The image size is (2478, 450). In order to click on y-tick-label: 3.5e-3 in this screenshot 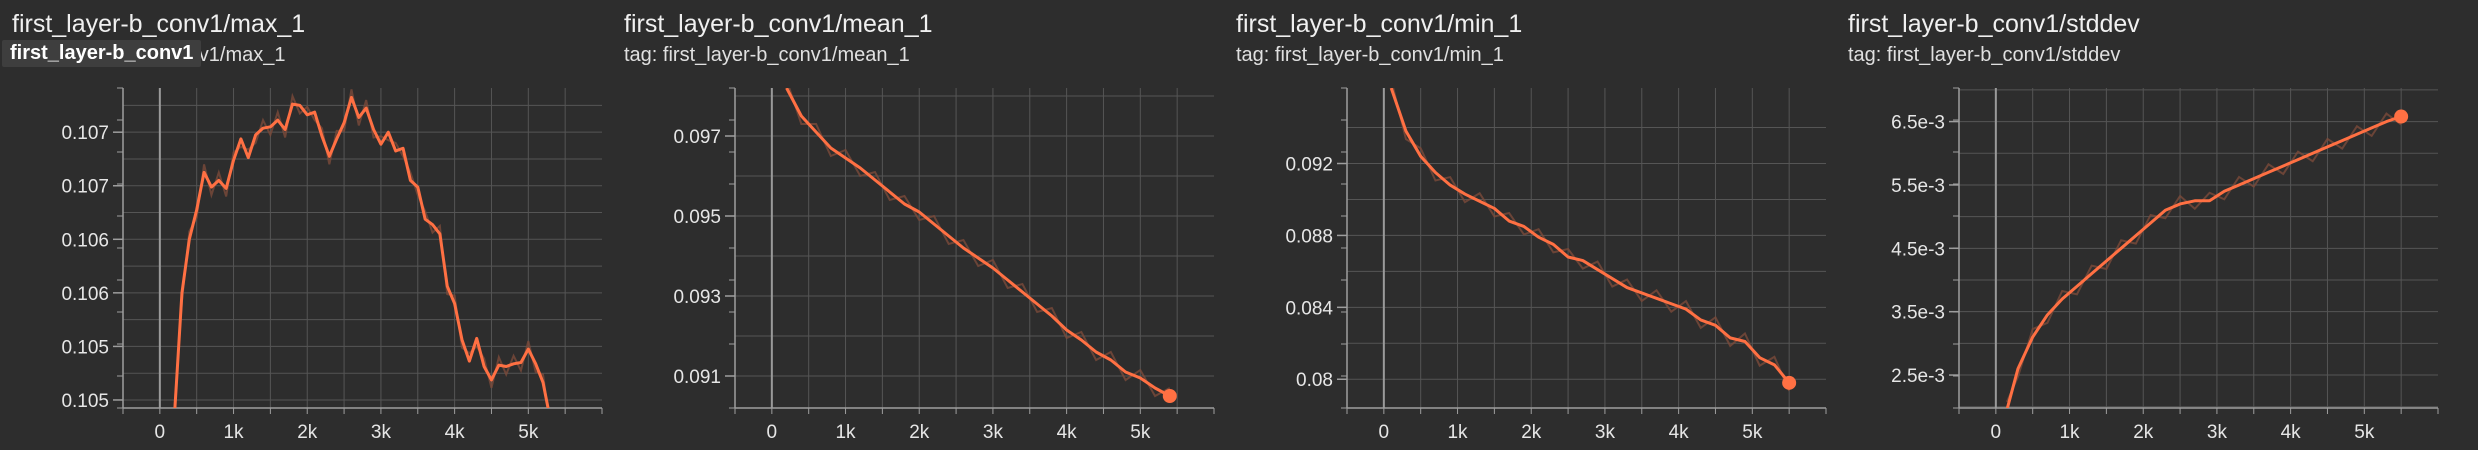, I will do `click(1918, 313)`.